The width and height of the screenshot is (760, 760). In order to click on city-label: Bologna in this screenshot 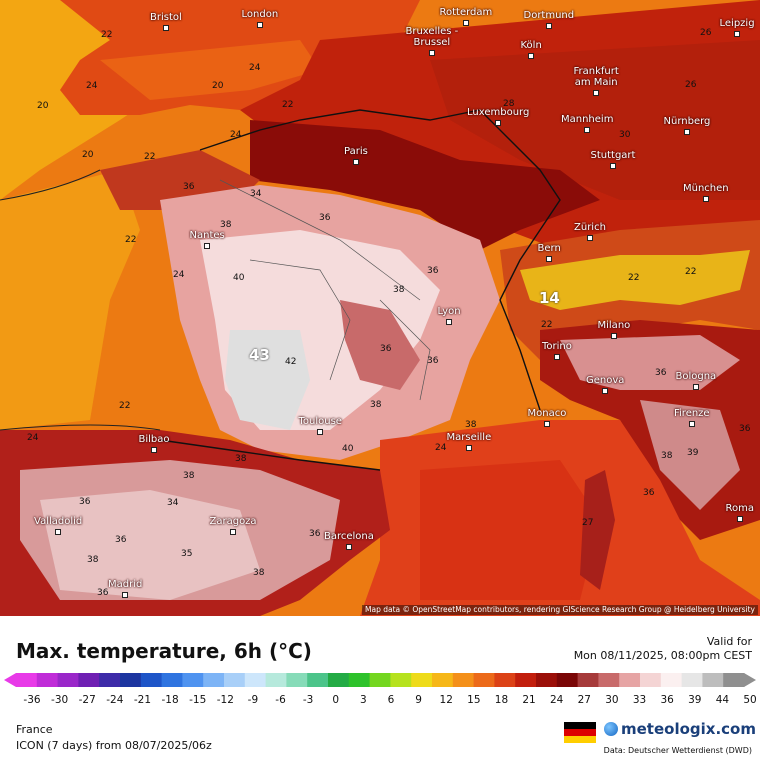, I will do `click(696, 376)`.